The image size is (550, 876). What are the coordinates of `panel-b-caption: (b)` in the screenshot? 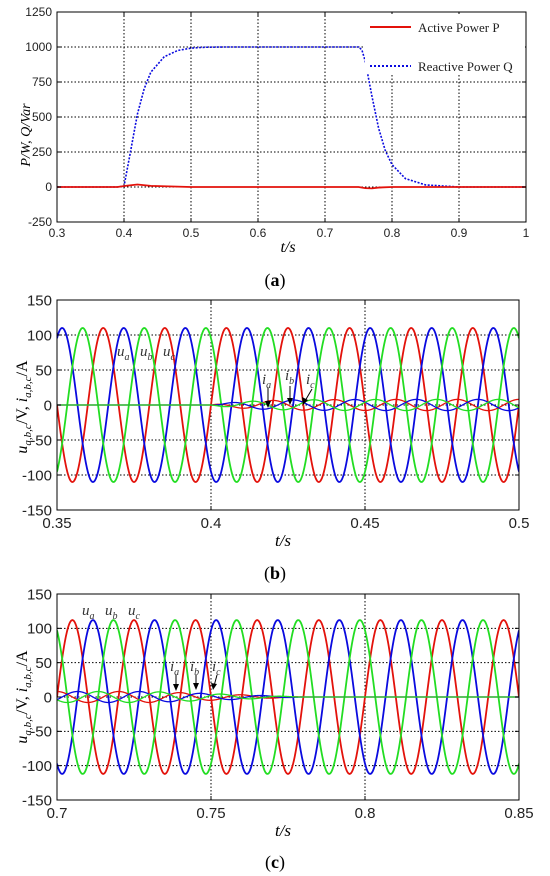 It's located at (275, 573).